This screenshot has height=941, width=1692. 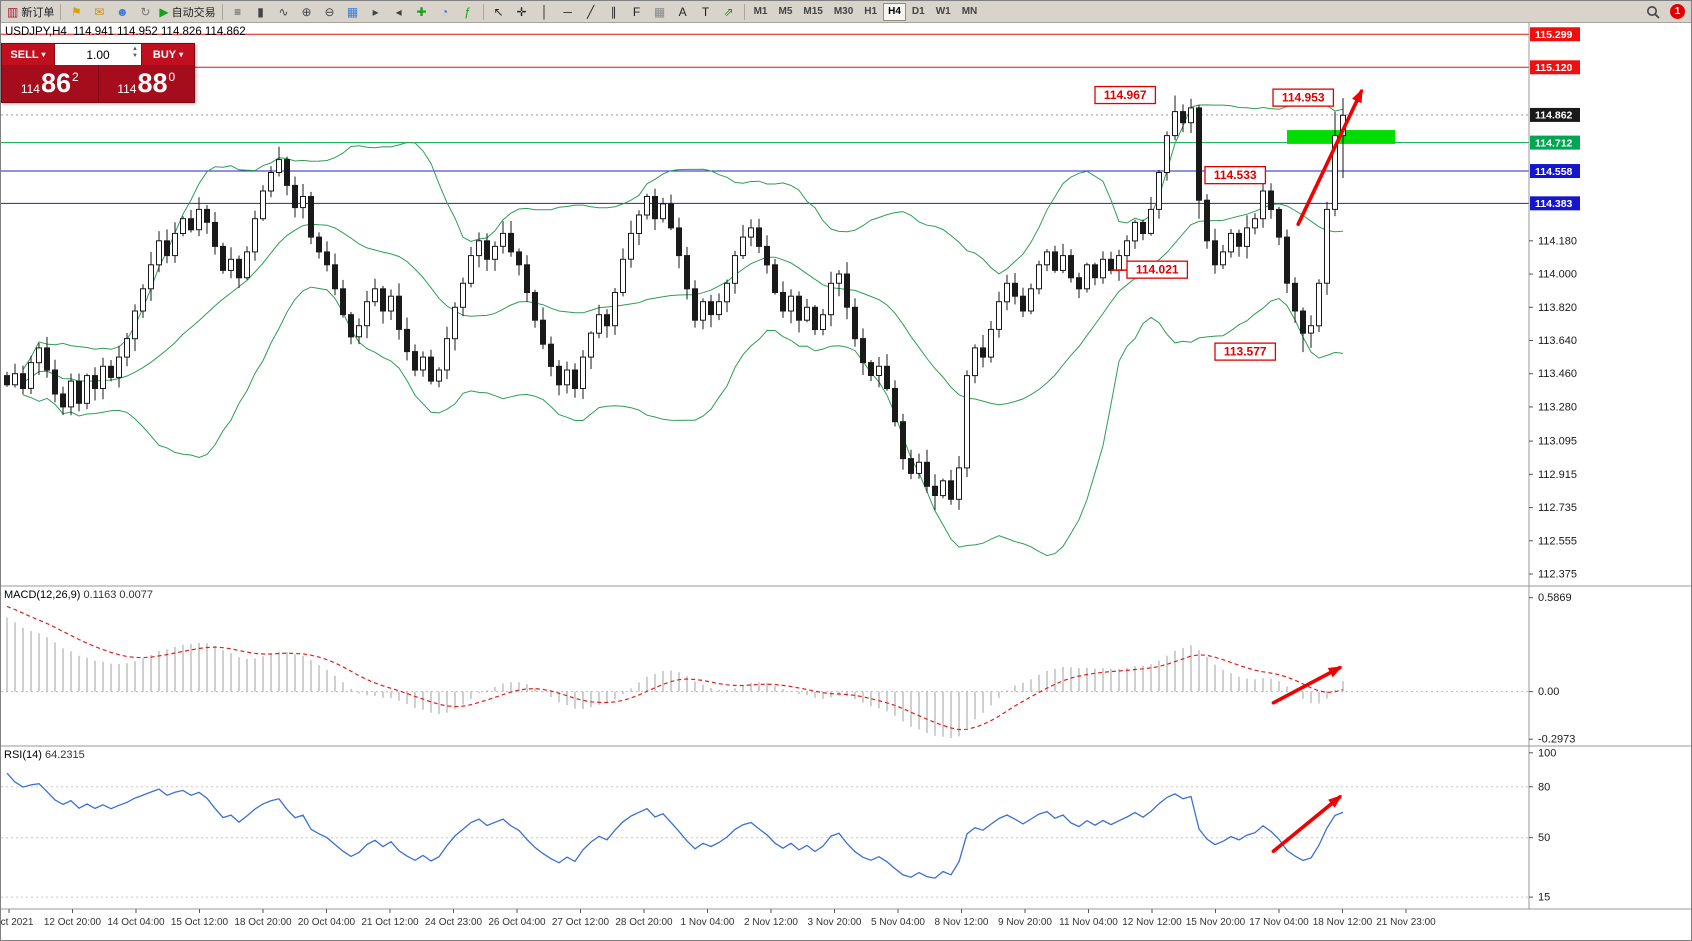 I want to click on zoom-in-icon: ⊕, so click(x=306, y=11).